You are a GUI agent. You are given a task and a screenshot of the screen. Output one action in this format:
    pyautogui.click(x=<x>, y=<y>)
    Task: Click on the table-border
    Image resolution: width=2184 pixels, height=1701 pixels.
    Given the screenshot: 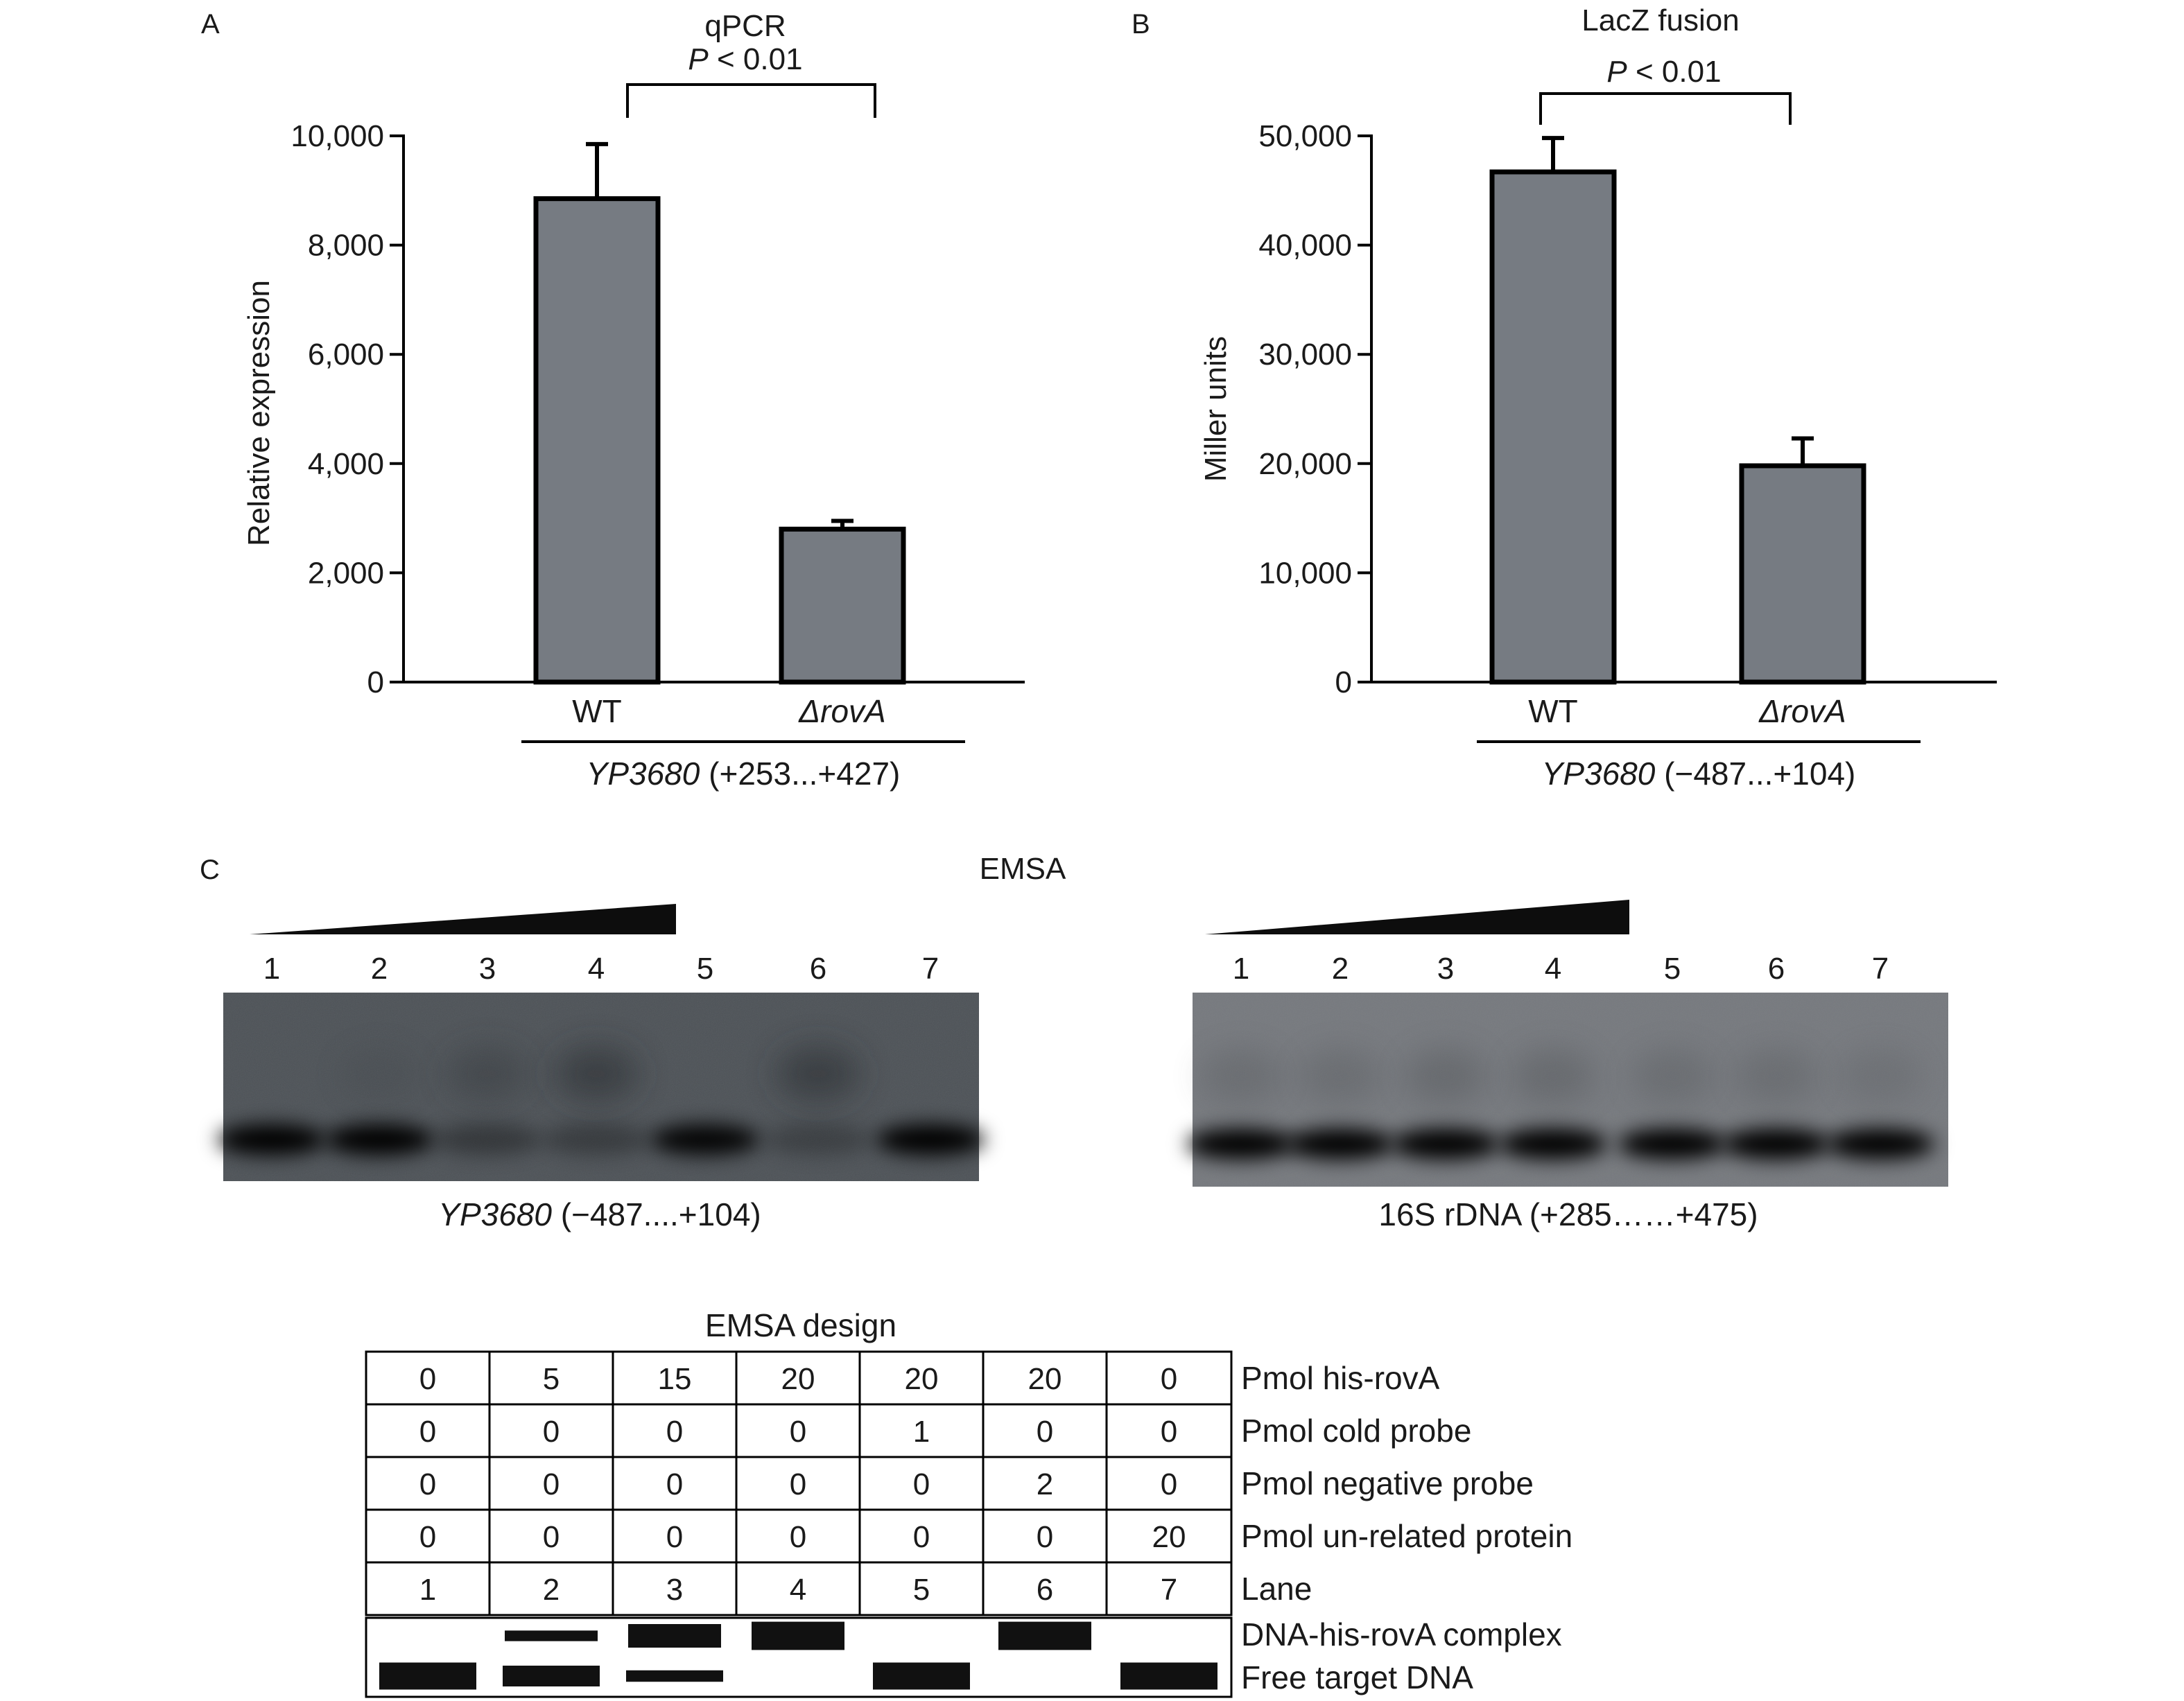 What is the action you would take?
    pyautogui.click(x=799, y=1483)
    